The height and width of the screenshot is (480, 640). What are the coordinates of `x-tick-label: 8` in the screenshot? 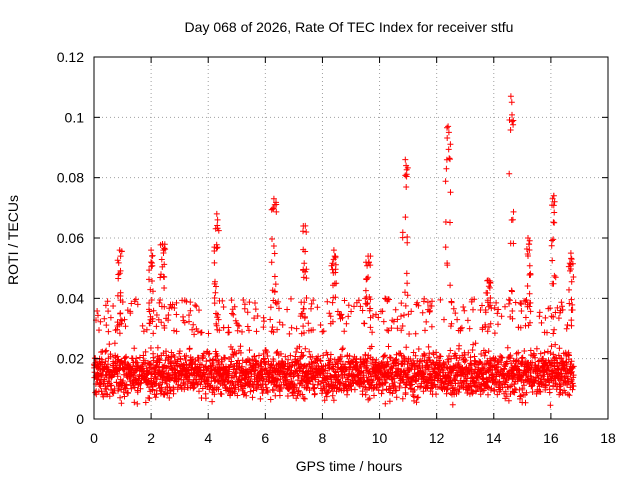 It's located at (323, 438).